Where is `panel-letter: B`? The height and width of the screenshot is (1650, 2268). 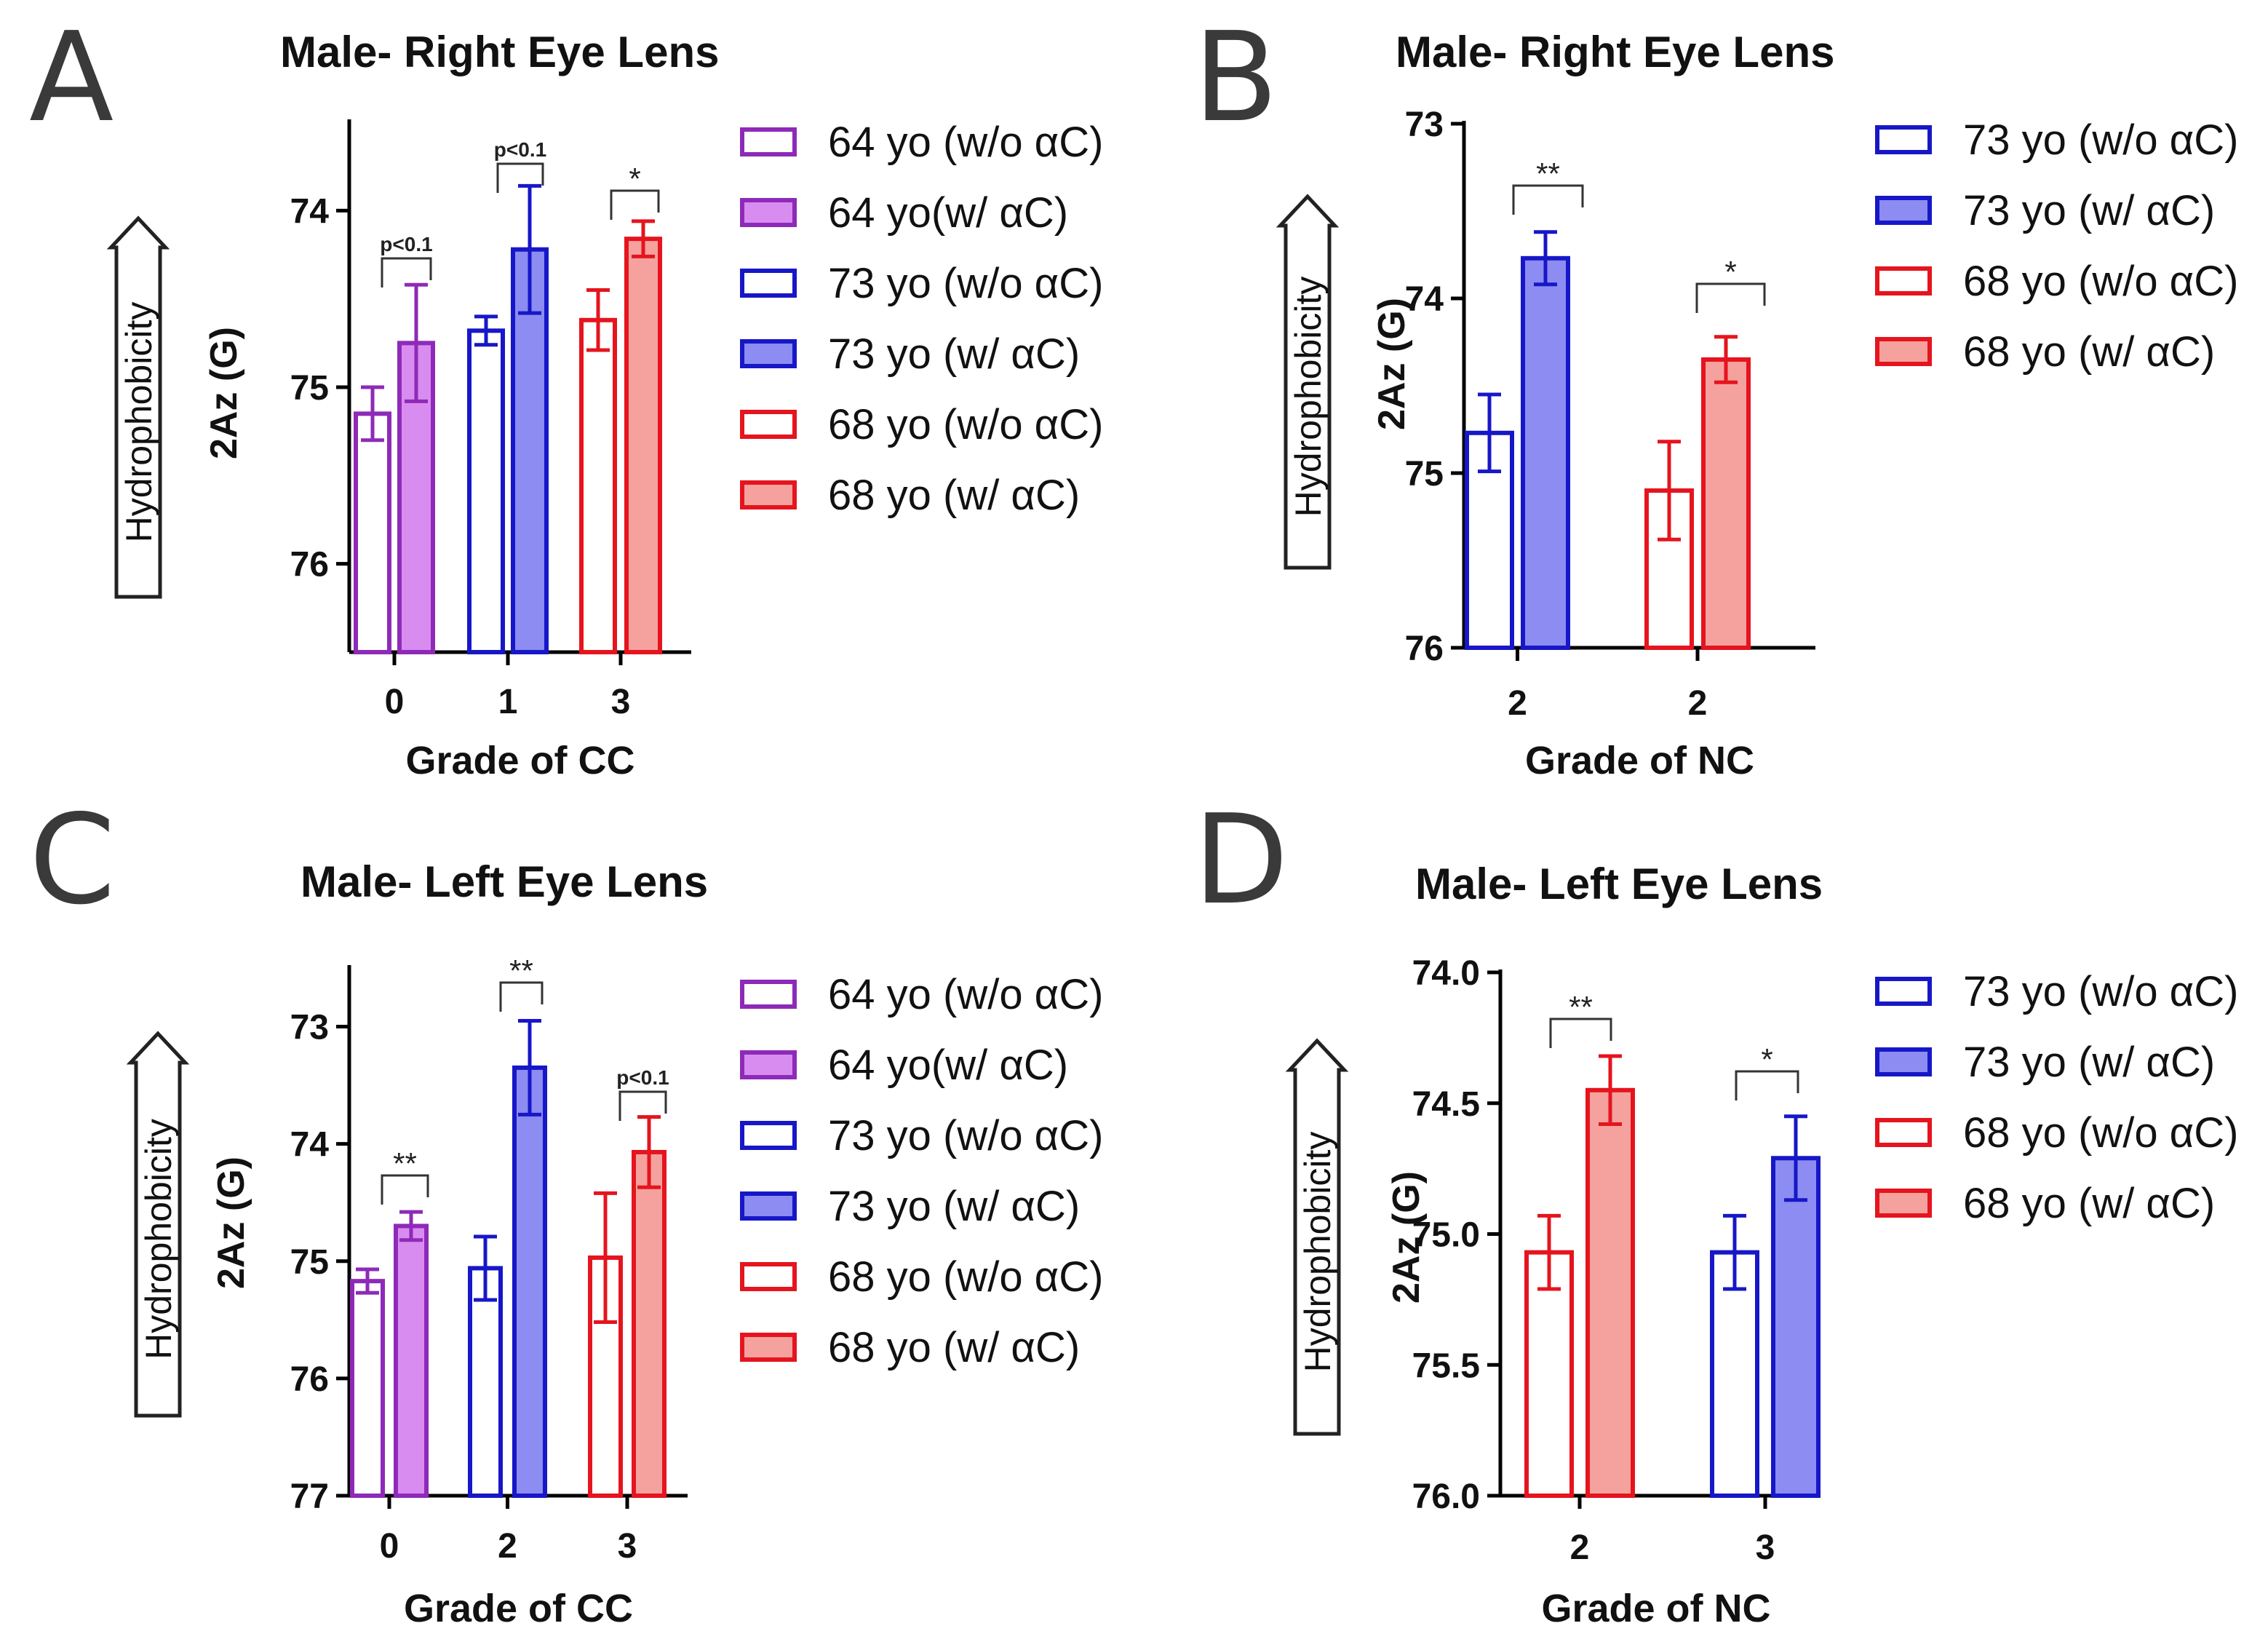 panel-letter: B is located at coordinates (1235, 78).